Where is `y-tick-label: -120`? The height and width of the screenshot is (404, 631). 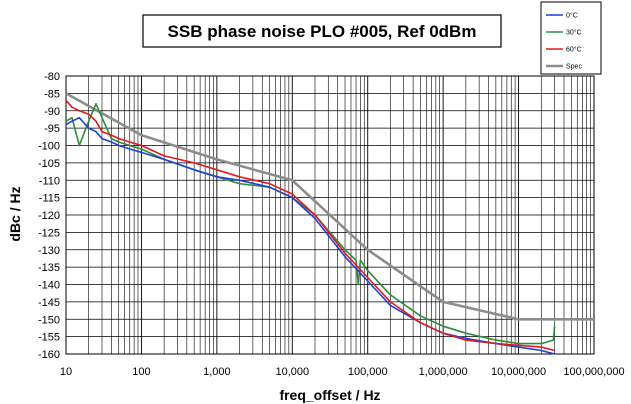 y-tick-label: -120 is located at coordinates (49, 216).